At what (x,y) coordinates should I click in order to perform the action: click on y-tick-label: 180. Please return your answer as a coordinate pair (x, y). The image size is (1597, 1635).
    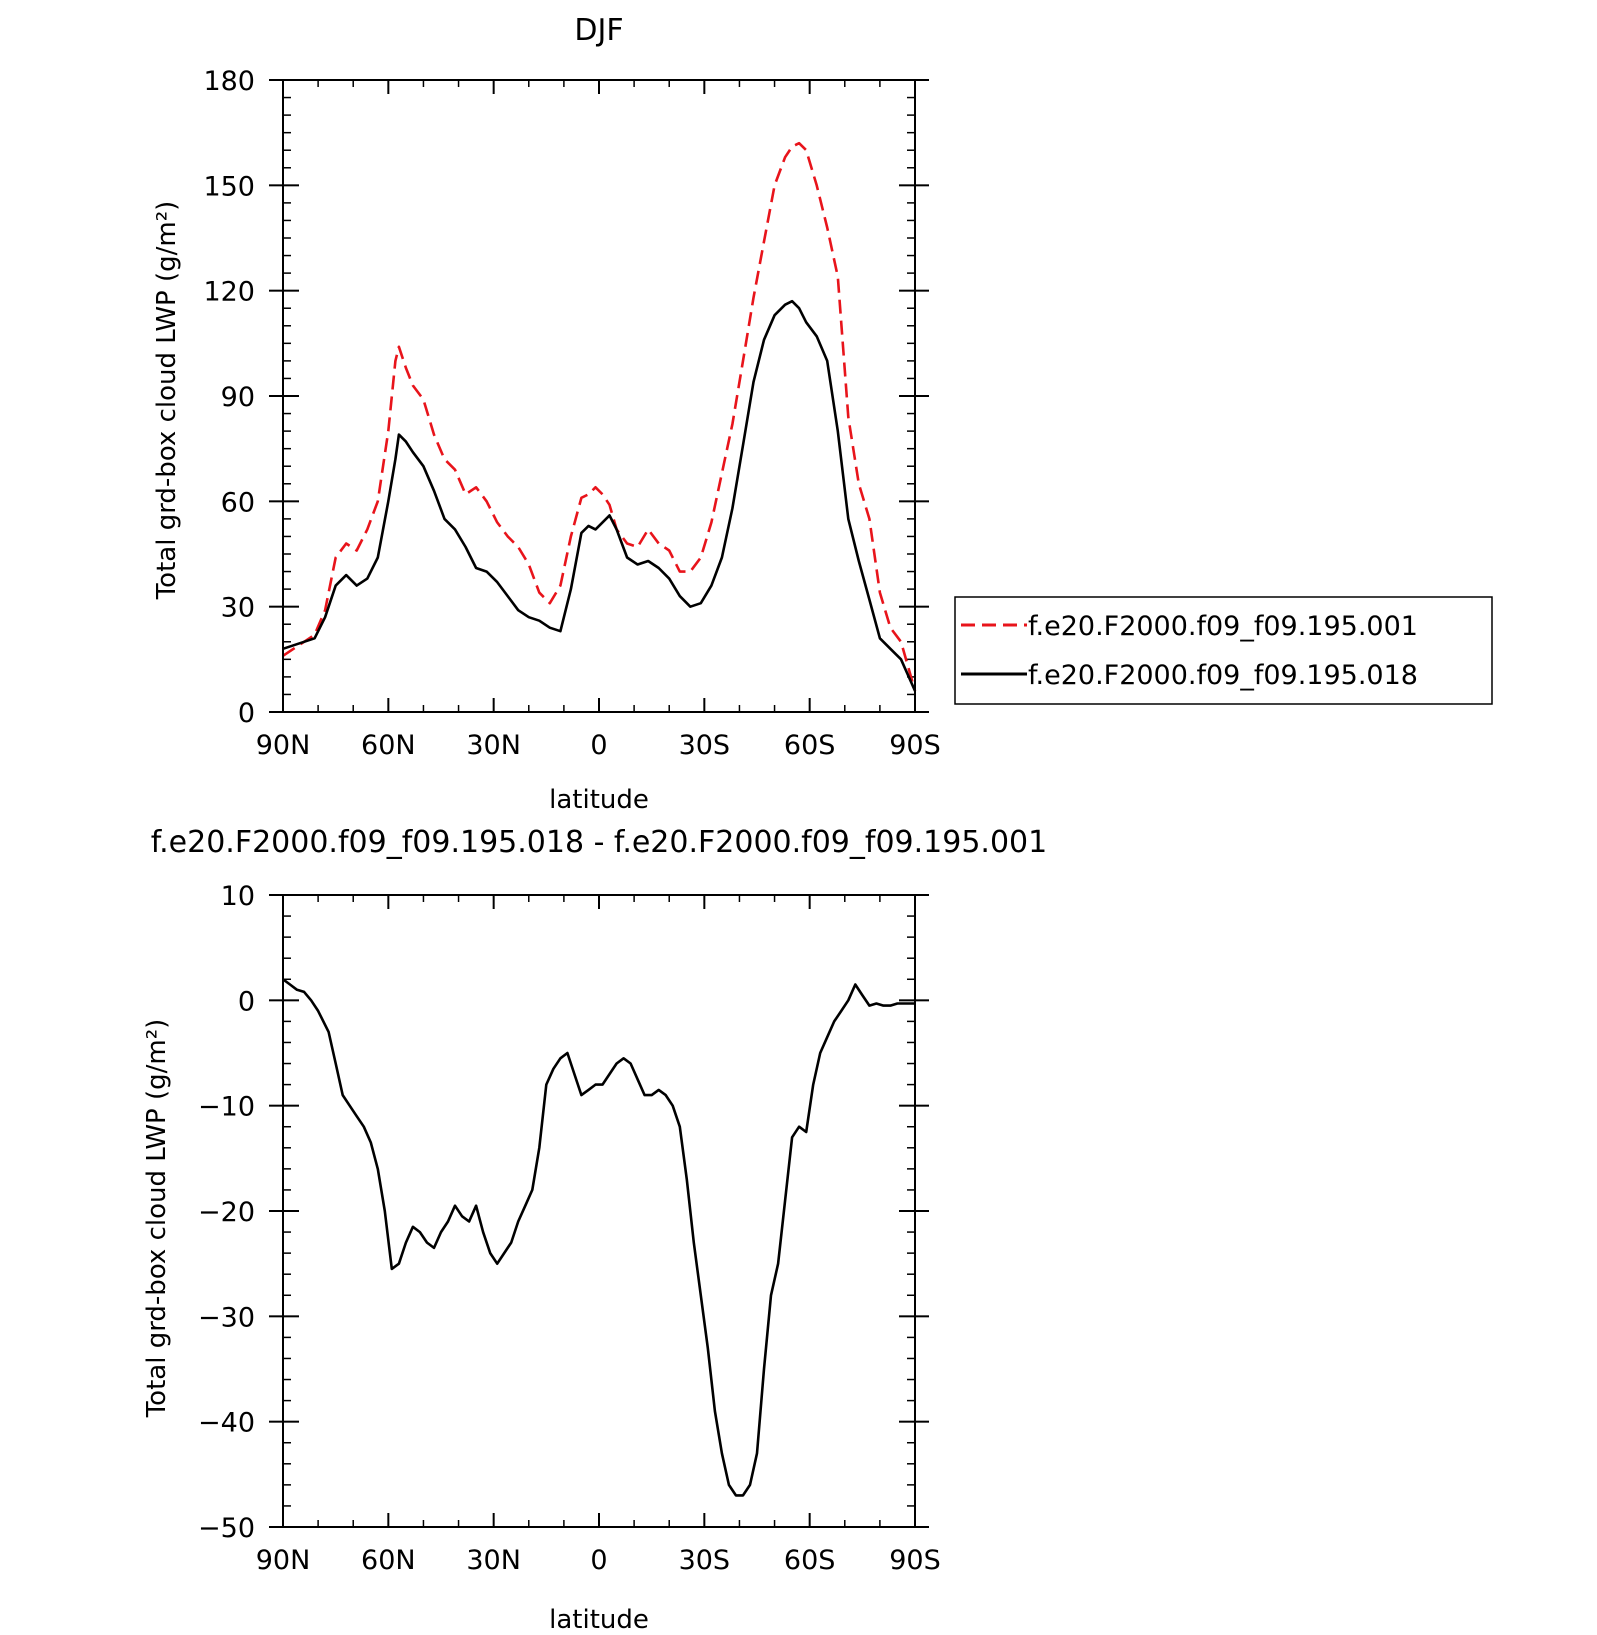
    Looking at the image, I should click on (229, 81).